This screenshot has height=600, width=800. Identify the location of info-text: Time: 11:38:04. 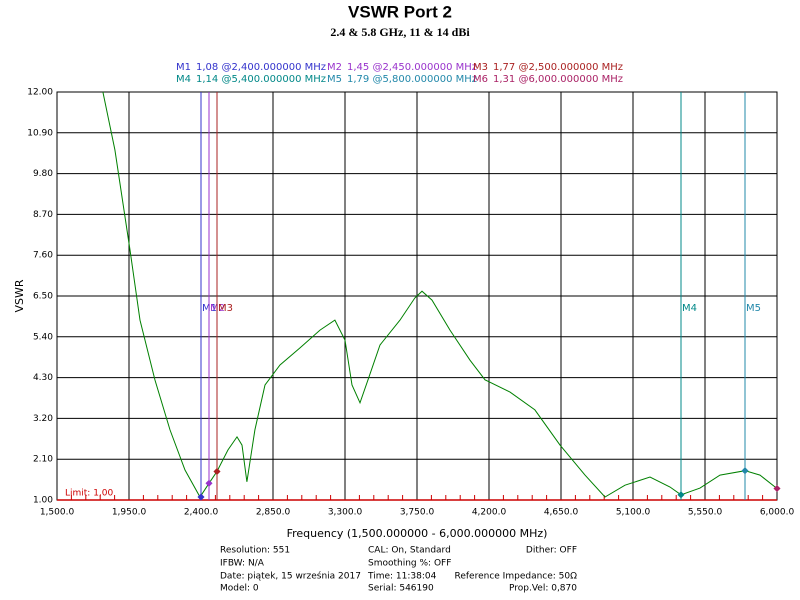
(402, 577).